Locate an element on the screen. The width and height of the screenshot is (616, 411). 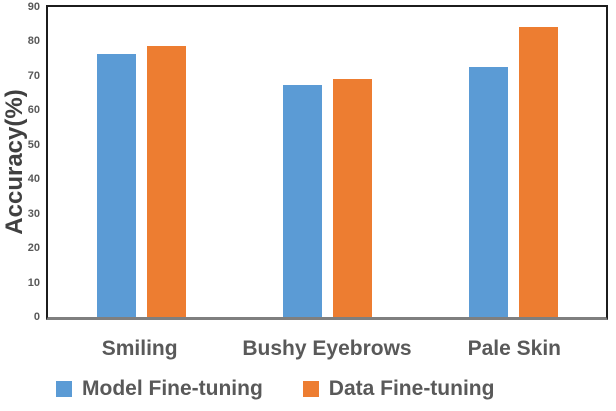
y-tick-label: 70 is located at coordinates (33, 75).